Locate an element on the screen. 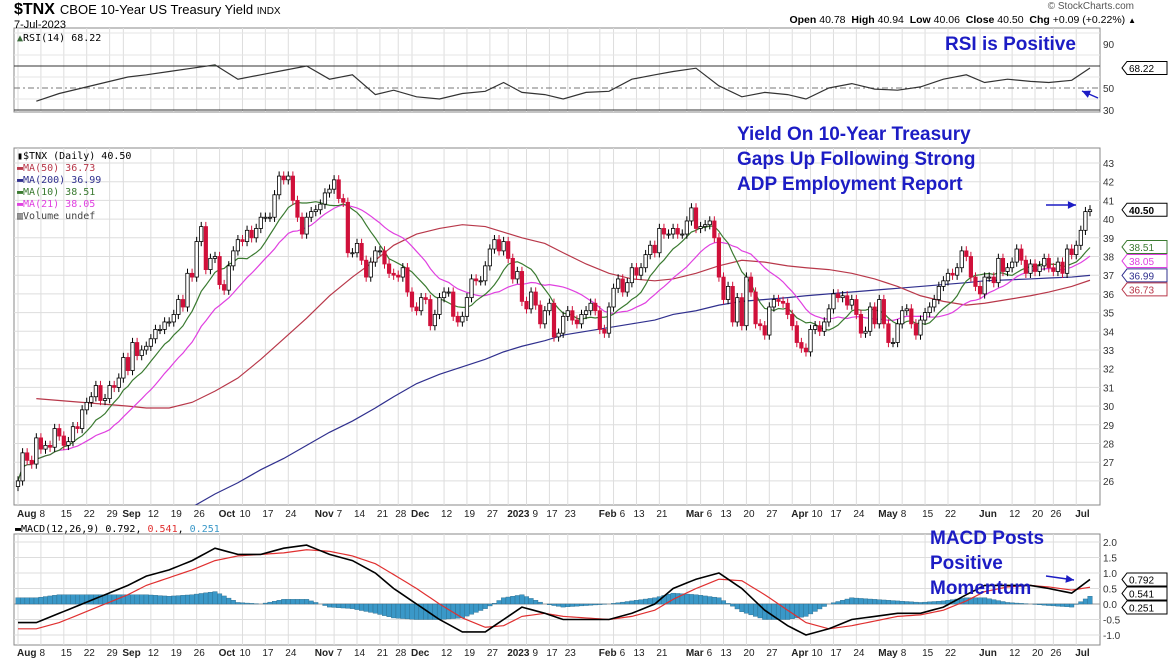  legend-ma21: ▬MA(21) 38.05 is located at coordinates (56, 204).